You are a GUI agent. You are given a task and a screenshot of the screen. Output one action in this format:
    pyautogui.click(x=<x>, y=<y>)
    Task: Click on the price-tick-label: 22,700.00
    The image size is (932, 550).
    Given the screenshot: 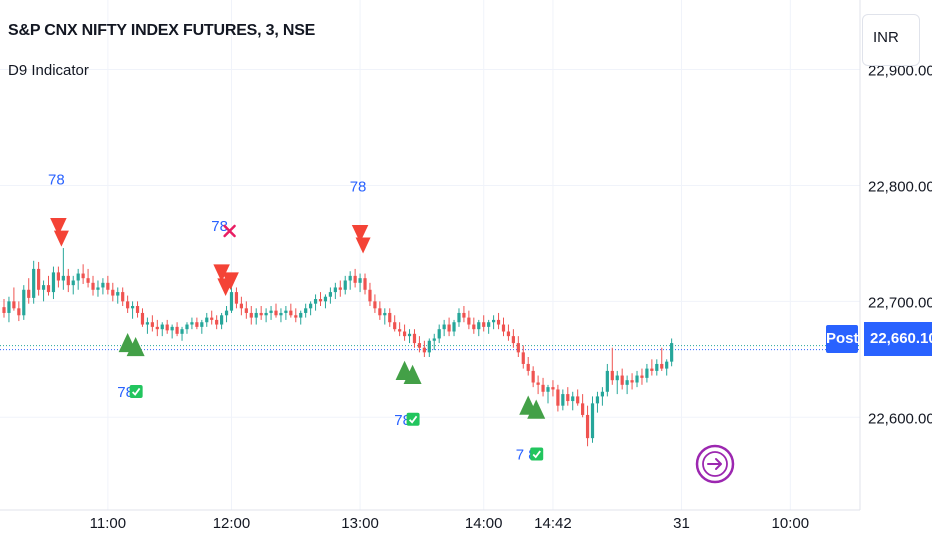 What is the action you would take?
    pyautogui.click(x=900, y=302)
    